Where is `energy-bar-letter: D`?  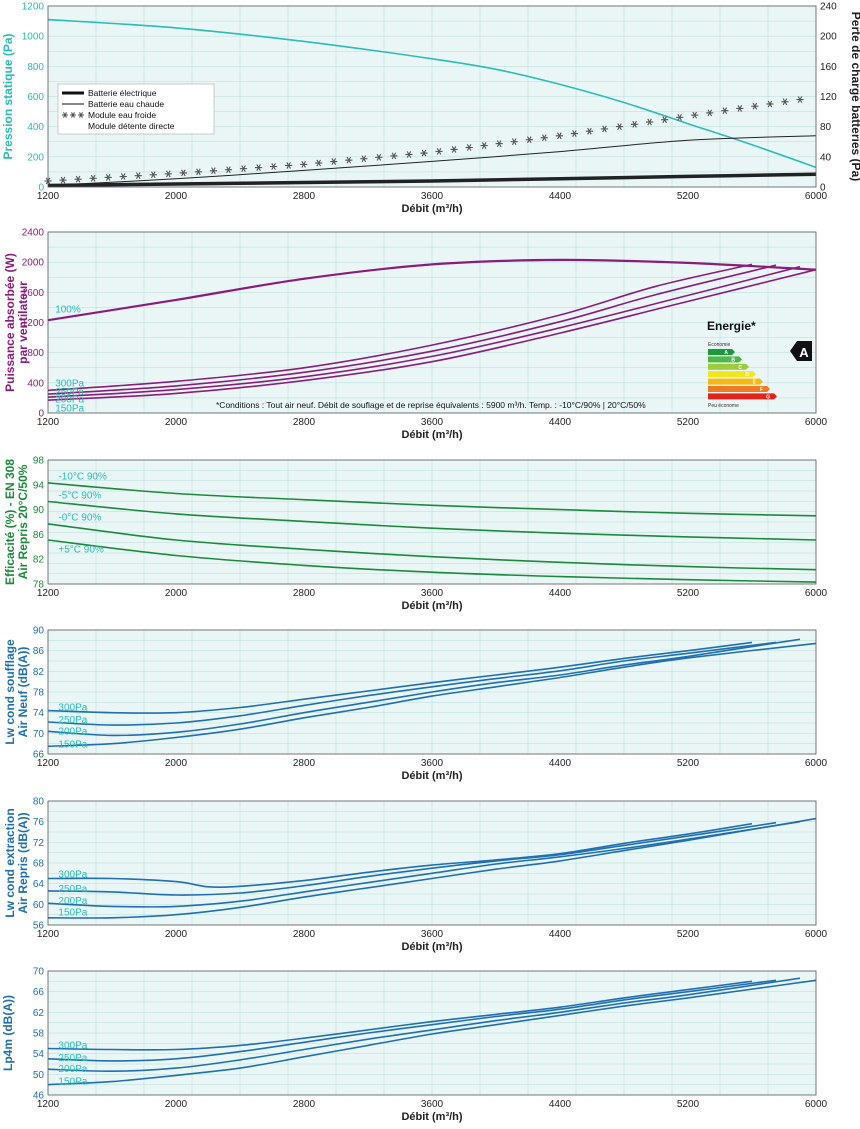
energy-bar-letter: D is located at coordinates (747, 375).